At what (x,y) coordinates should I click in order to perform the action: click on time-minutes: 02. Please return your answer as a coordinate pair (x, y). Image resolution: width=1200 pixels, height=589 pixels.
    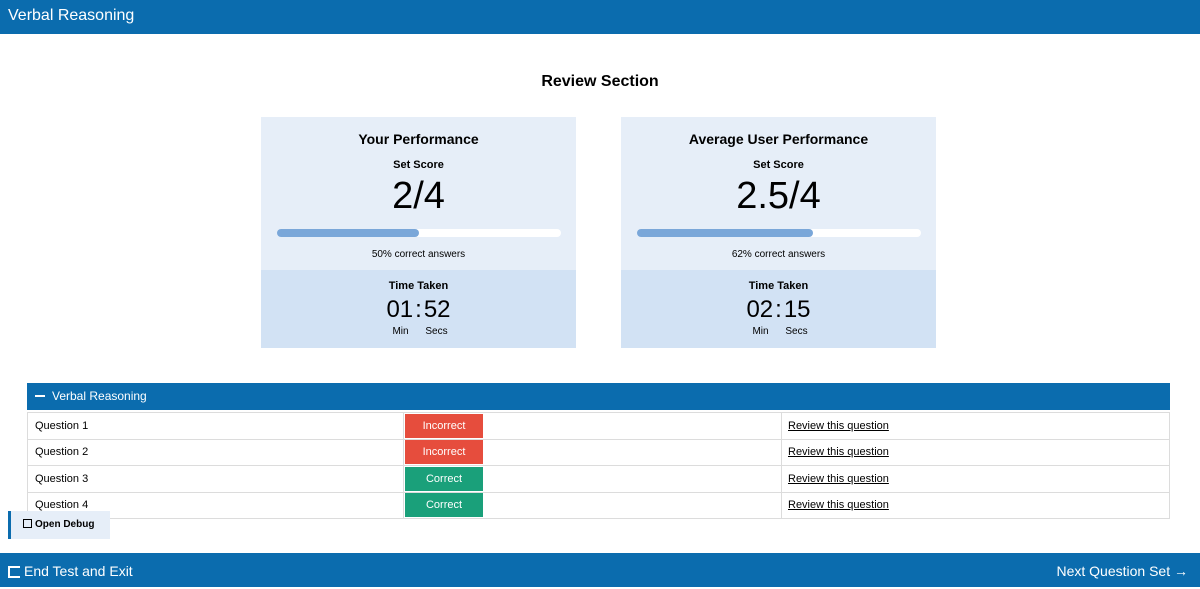
    Looking at the image, I should click on (760, 309).